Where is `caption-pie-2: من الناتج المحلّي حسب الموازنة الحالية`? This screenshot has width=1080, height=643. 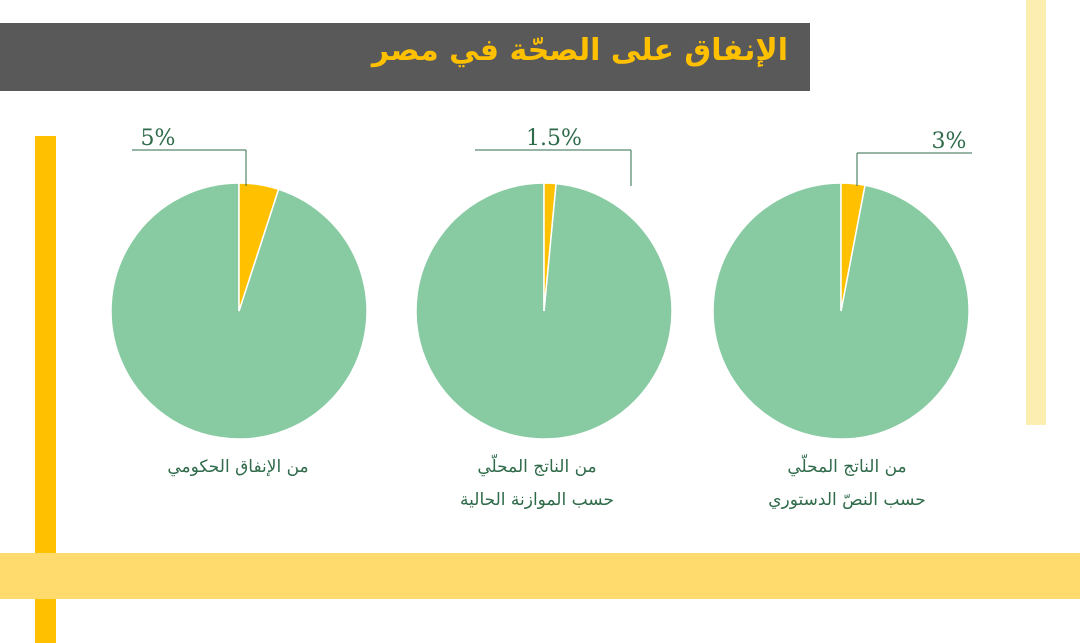
caption-pie-2: من الناتج المحلّي حسب الموازنة الحالية is located at coordinates (537, 484).